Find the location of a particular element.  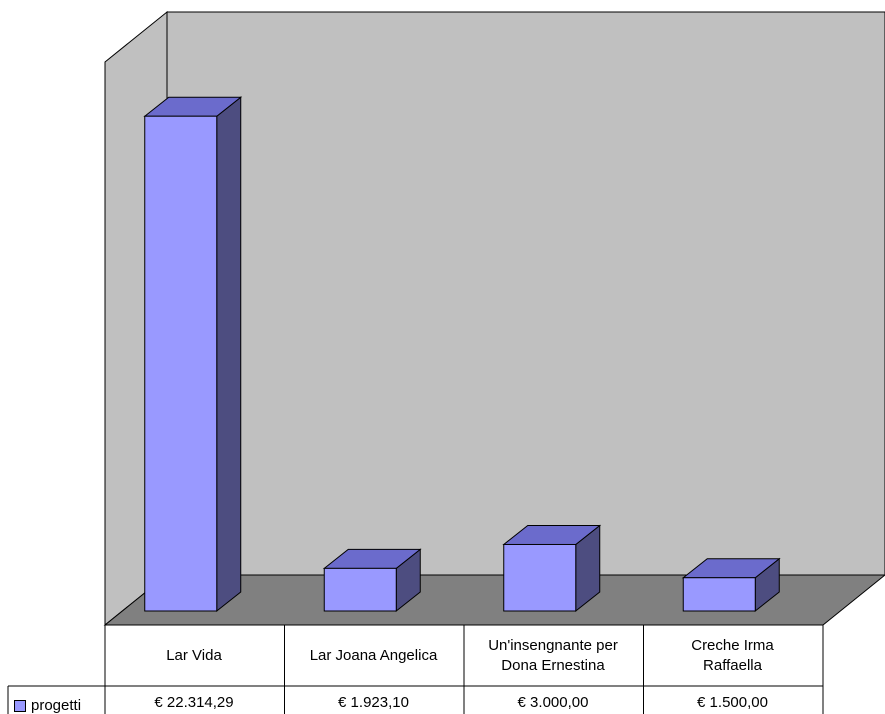

category-label-line: Lar Joana Angelica is located at coordinates (373, 655).